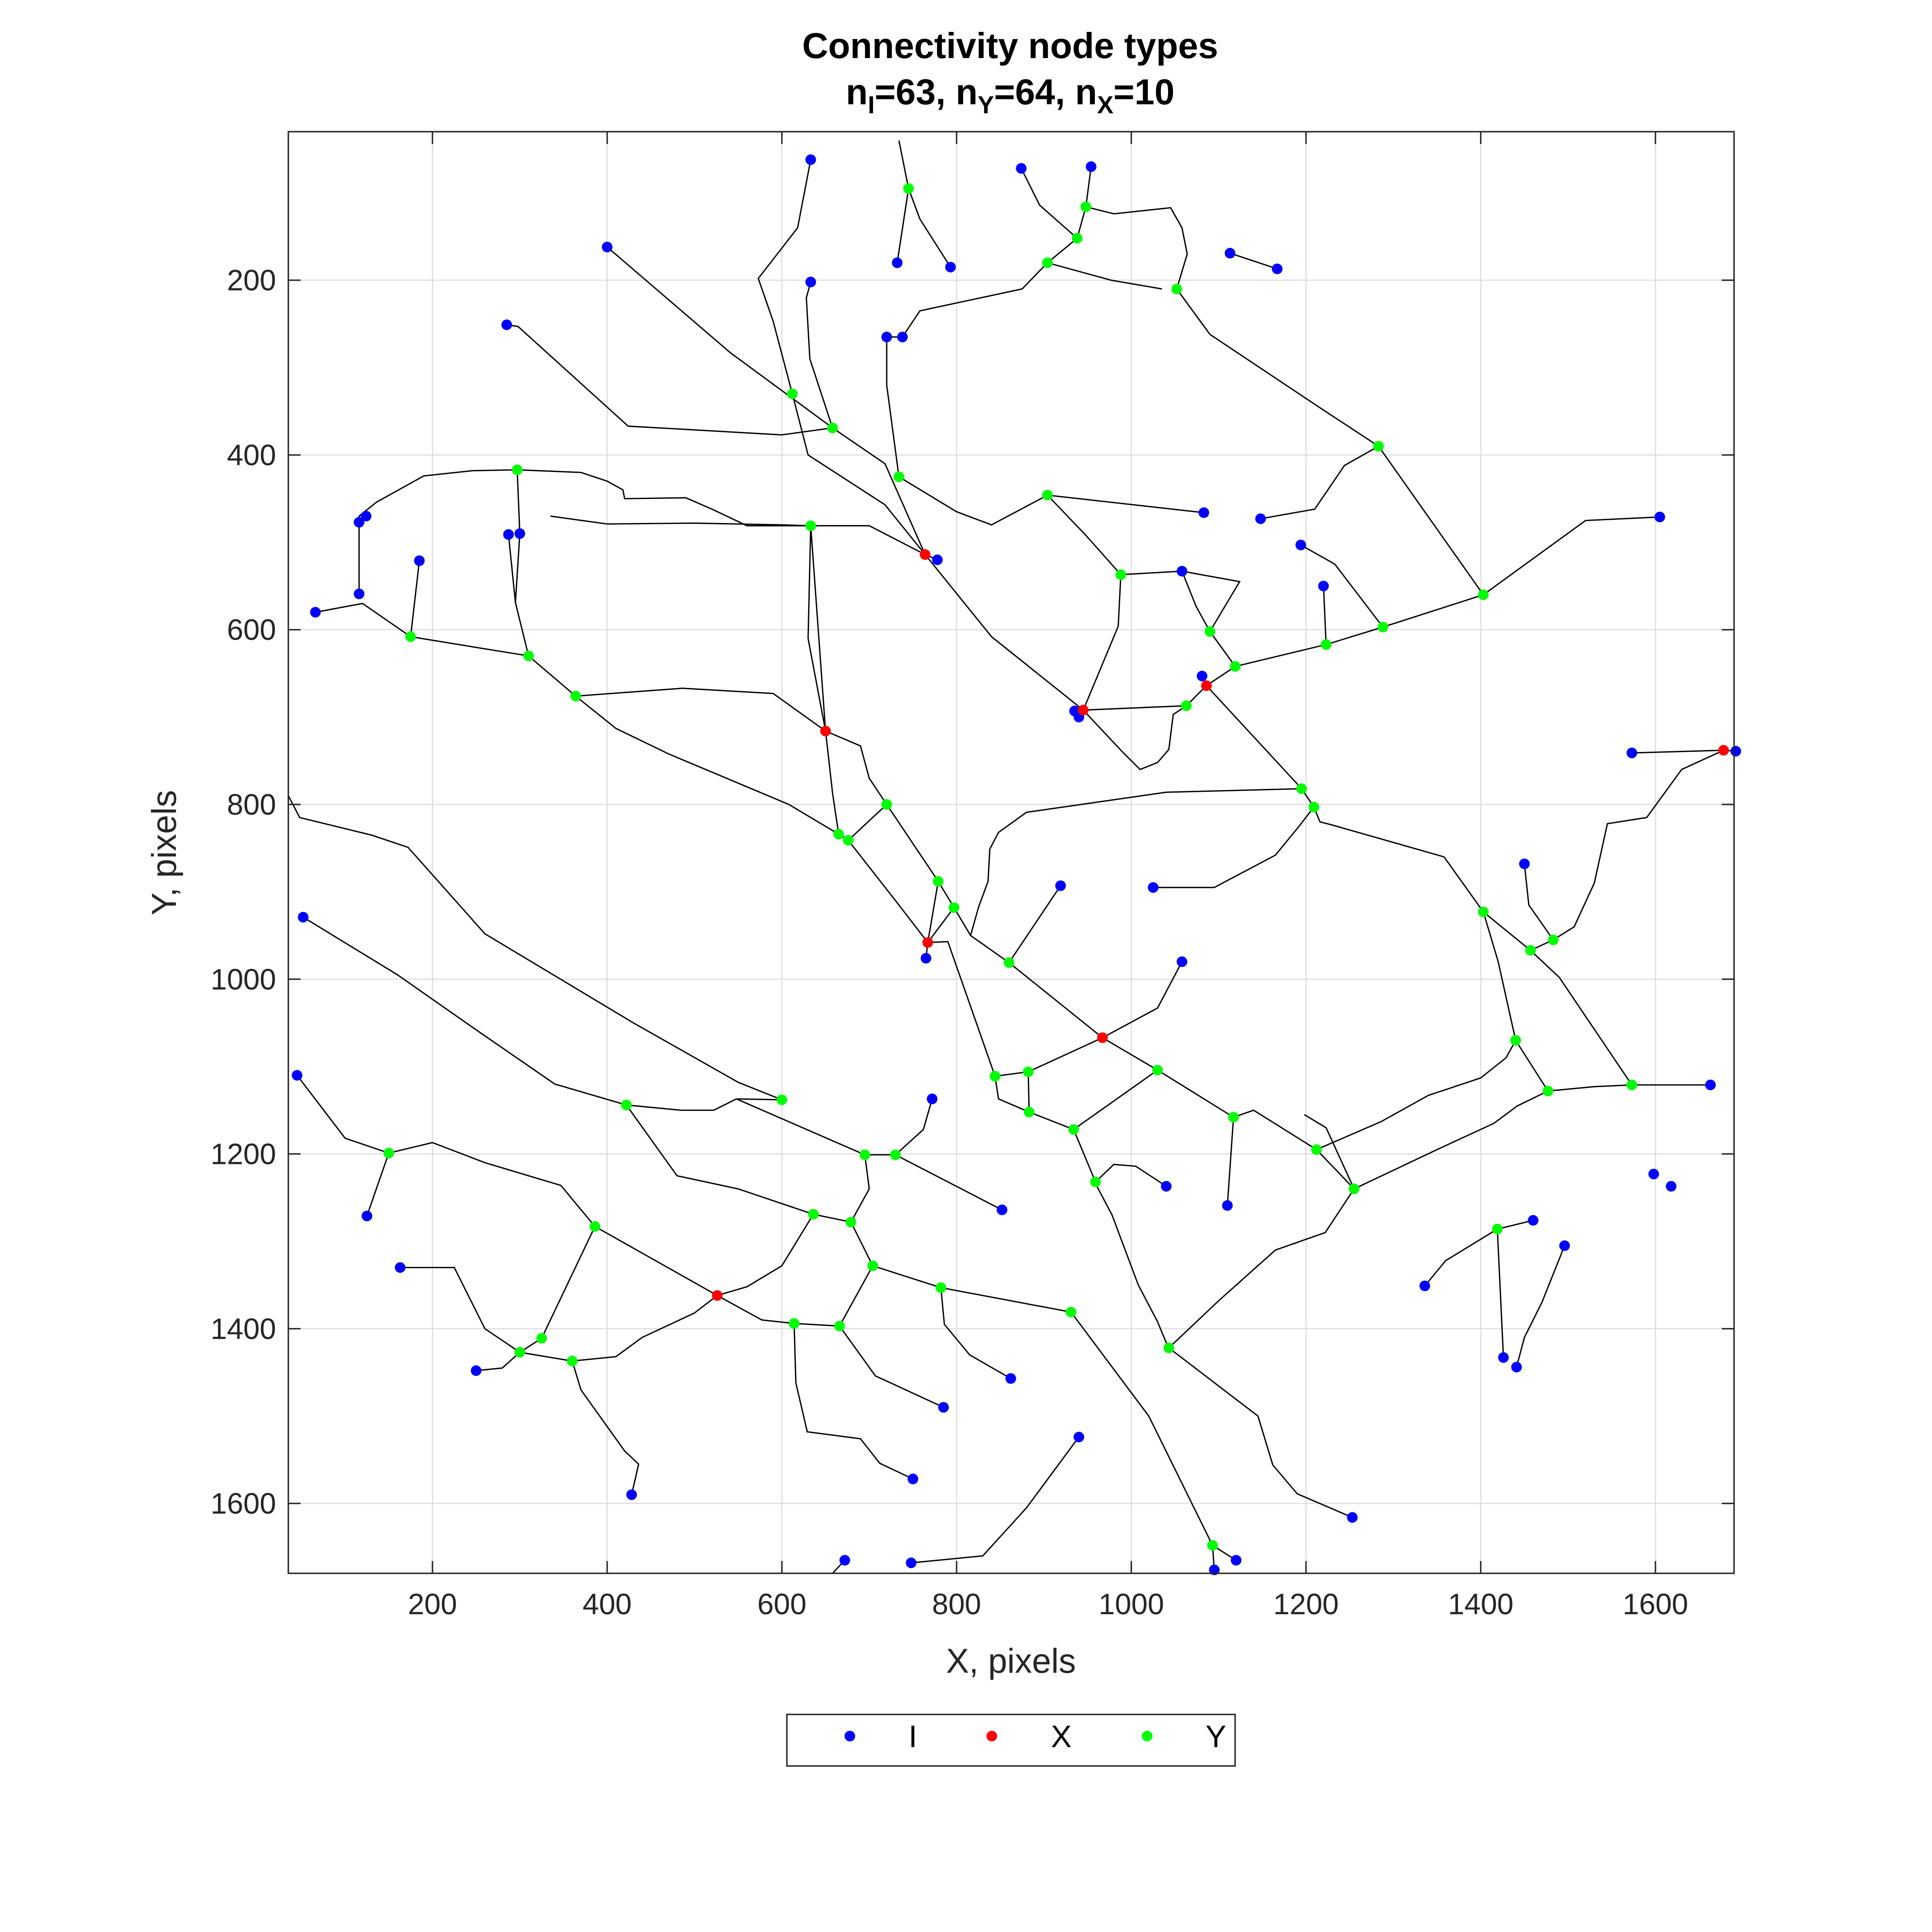  Describe the element at coordinates (1061, 1737) in the screenshot. I see `legend-label-x: X` at that location.